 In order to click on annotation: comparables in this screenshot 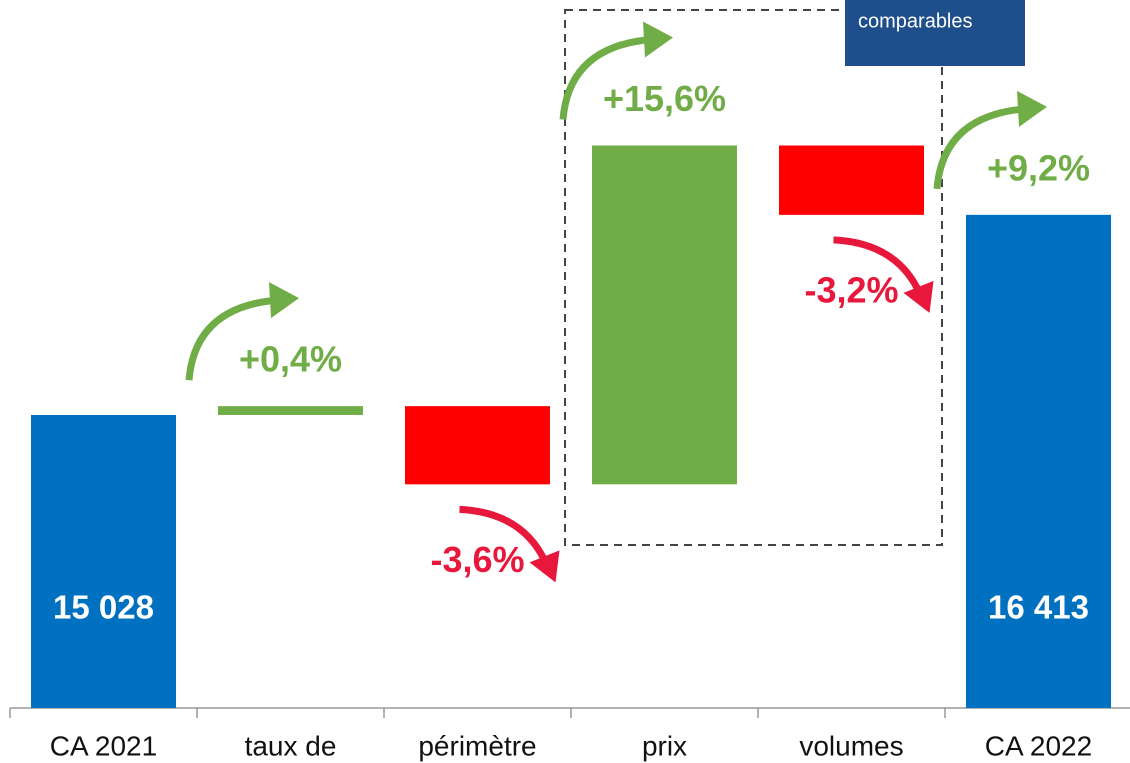, I will do `click(915, 21)`.